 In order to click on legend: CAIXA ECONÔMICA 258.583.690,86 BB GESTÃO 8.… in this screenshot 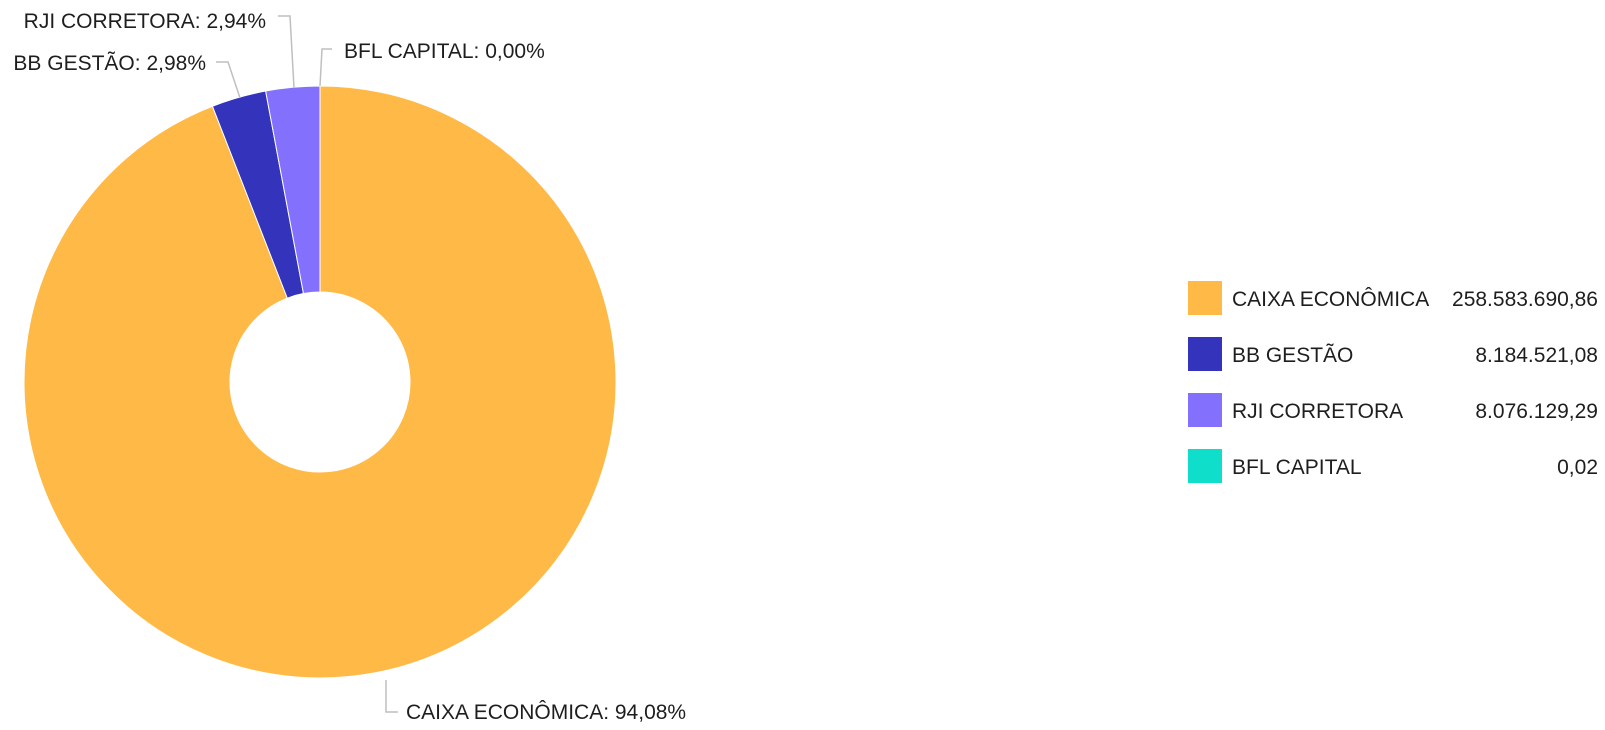, I will do `click(1393, 382)`.